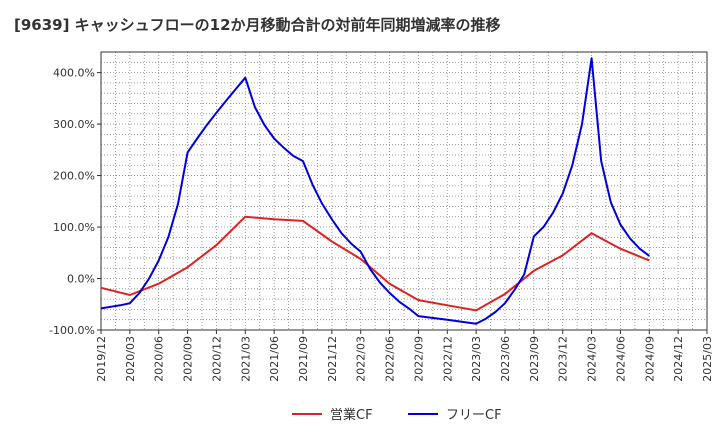 The width and height of the screenshot is (720, 440). I want to click on y-tick-label: 200.0%, so click(74, 176).